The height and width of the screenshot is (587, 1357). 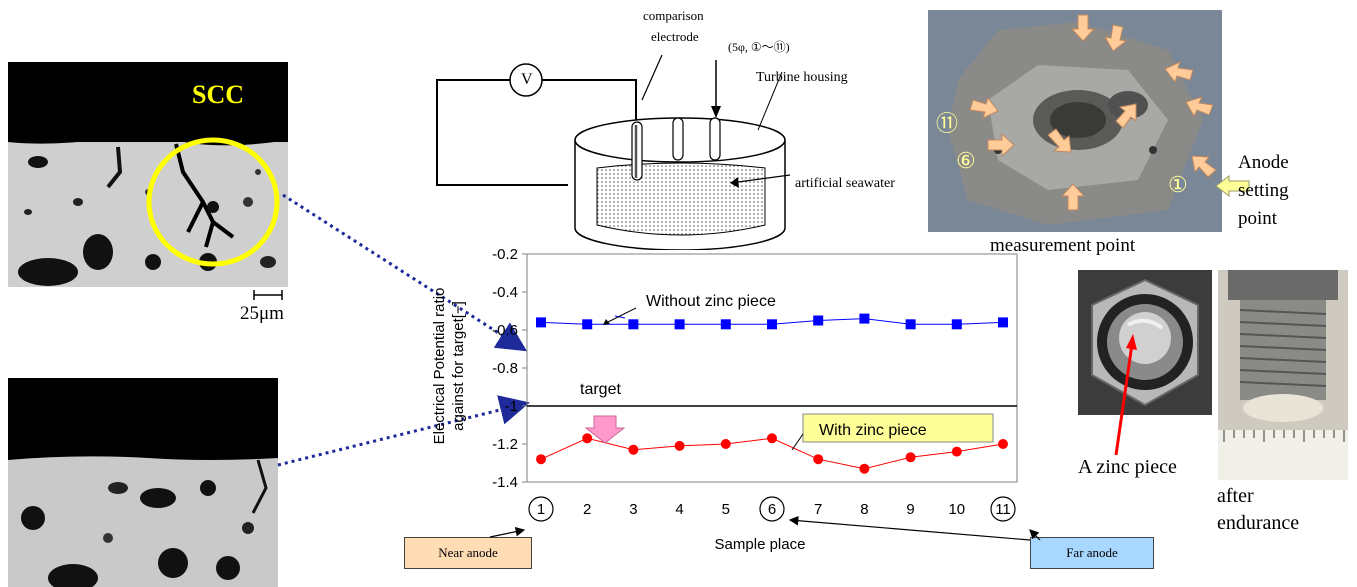 I want to click on x-tick-label: 8, so click(x=864, y=509).